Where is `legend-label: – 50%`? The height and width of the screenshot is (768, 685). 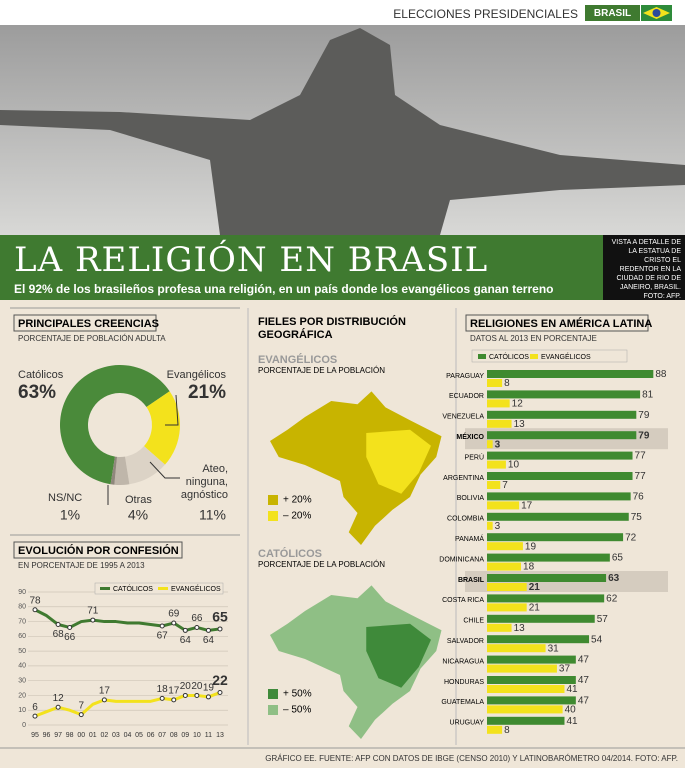 legend-label: – 50% is located at coordinates (297, 710).